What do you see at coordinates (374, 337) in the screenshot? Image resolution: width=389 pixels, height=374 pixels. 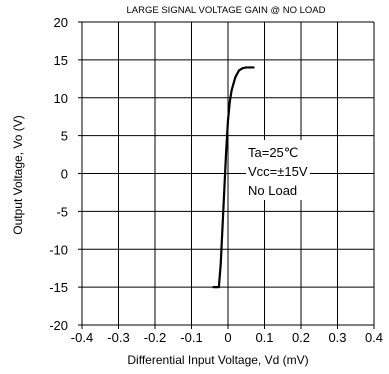 I see `x-tick-label: 0.4` at bounding box center [374, 337].